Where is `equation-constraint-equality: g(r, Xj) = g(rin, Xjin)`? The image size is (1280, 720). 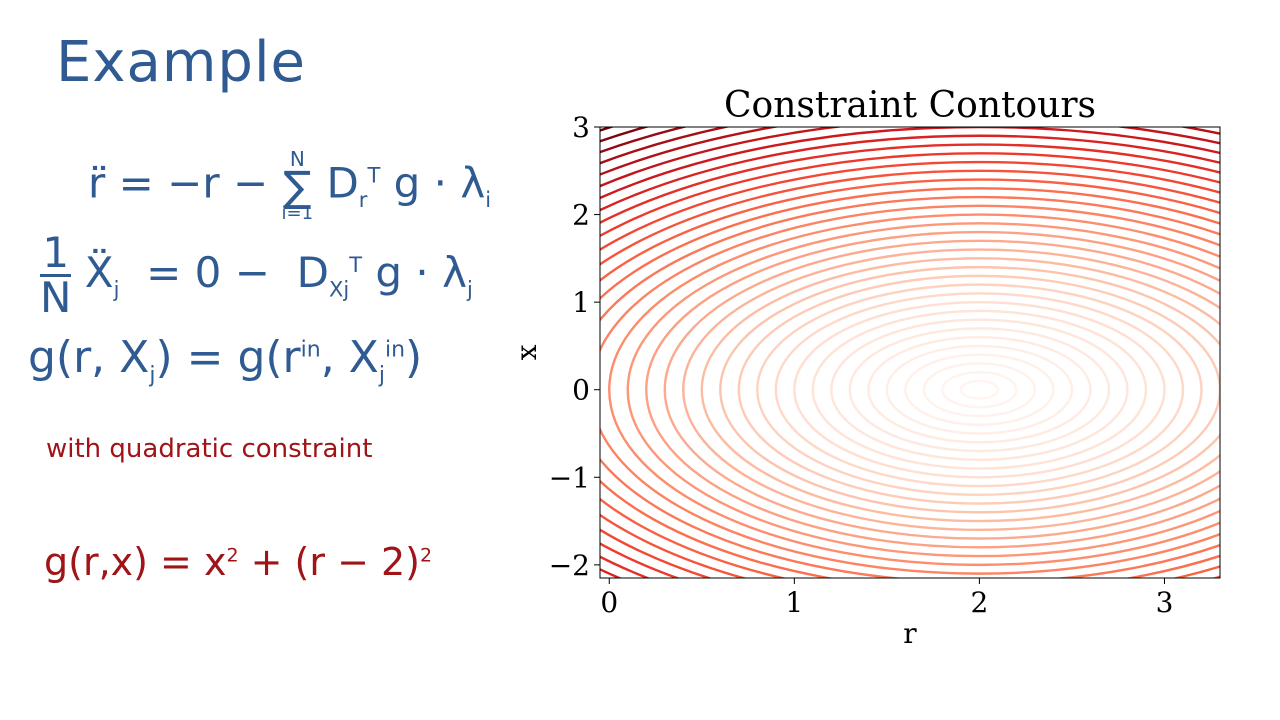 equation-constraint-equality: g(r, Xj) = g(rin, Xjin) is located at coordinates (225, 360).